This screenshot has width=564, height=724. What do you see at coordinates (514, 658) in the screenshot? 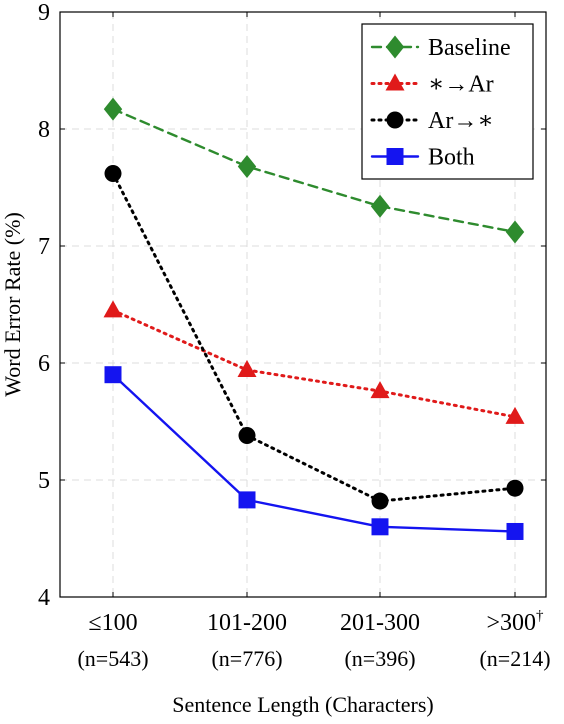
I see `x-tick-sublabel: (n=214)` at bounding box center [514, 658].